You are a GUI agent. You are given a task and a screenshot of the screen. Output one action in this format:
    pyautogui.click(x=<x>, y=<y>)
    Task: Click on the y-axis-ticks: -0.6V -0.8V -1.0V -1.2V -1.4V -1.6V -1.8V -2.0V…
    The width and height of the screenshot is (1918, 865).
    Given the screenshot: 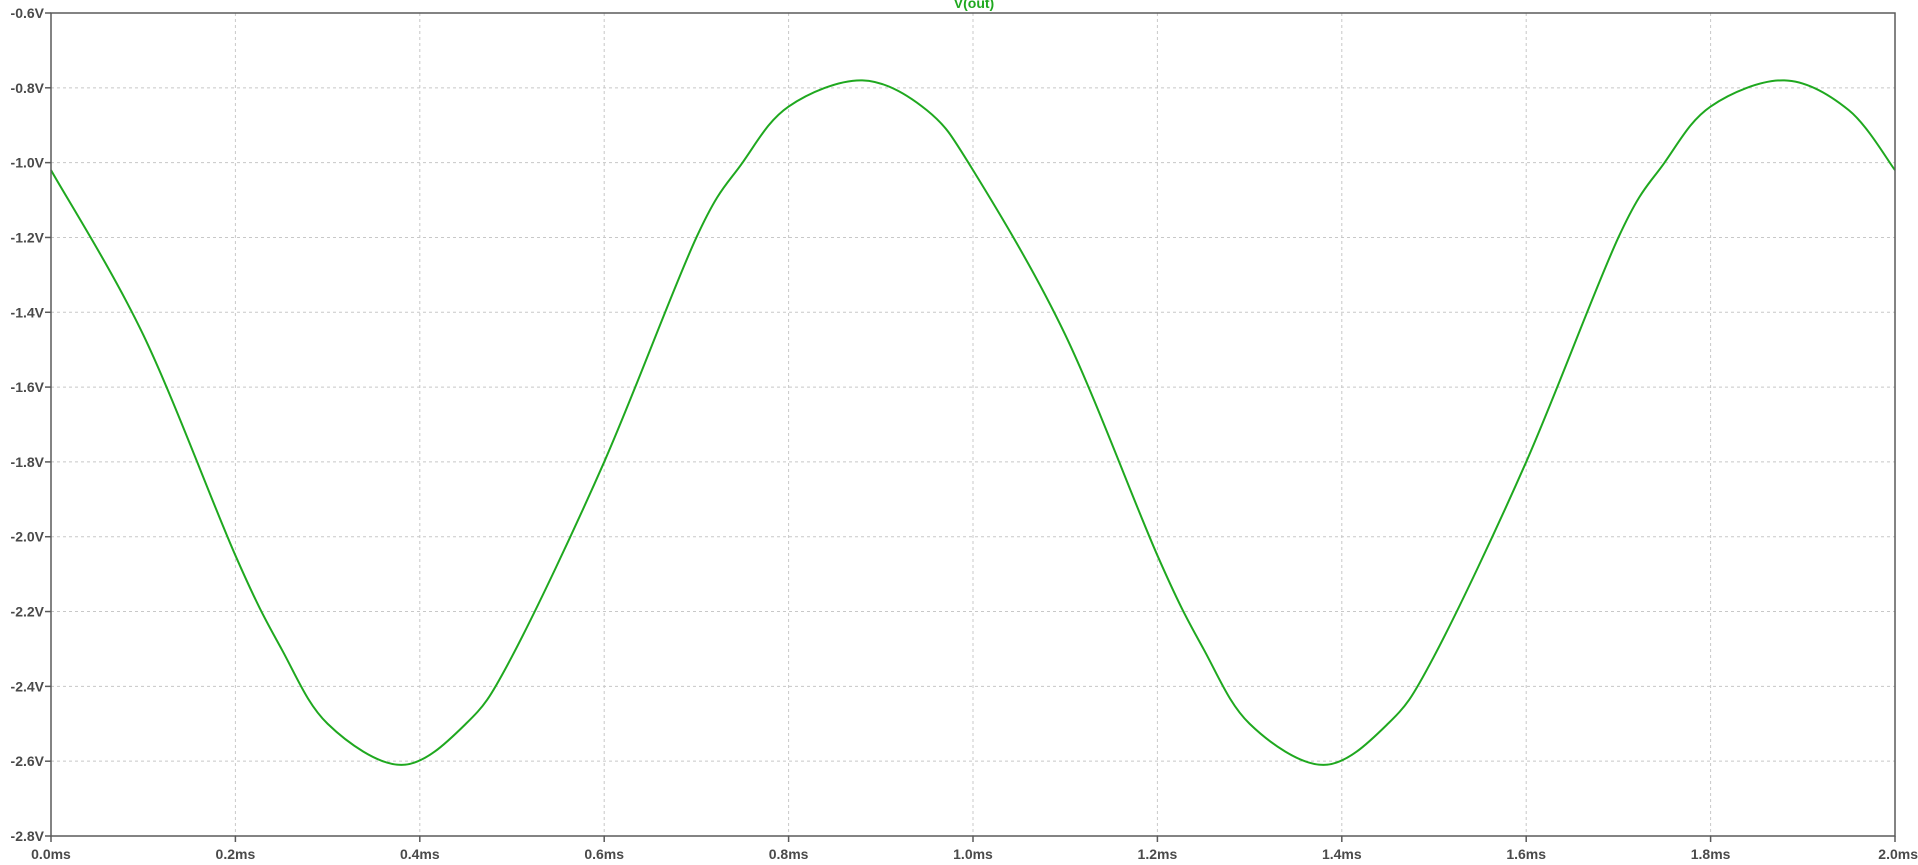 What is the action you would take?
    pyautogui.click(x=31, y=424)
    